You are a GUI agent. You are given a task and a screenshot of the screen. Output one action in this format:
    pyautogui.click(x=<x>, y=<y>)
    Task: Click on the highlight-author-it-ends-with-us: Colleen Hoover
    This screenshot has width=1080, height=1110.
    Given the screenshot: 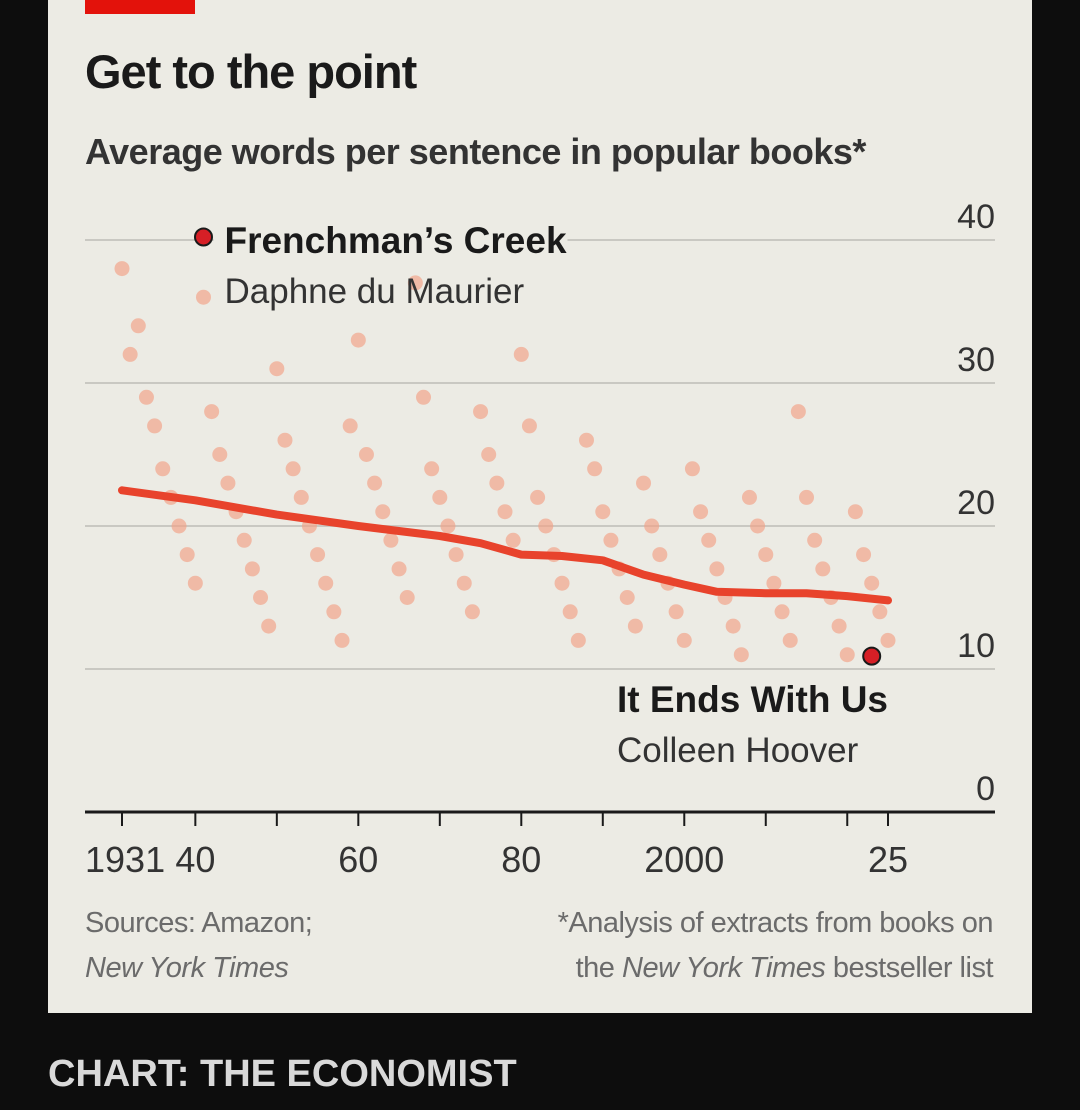 What is the action you would take?
    pyautogui.click(x=738, y=750)
    